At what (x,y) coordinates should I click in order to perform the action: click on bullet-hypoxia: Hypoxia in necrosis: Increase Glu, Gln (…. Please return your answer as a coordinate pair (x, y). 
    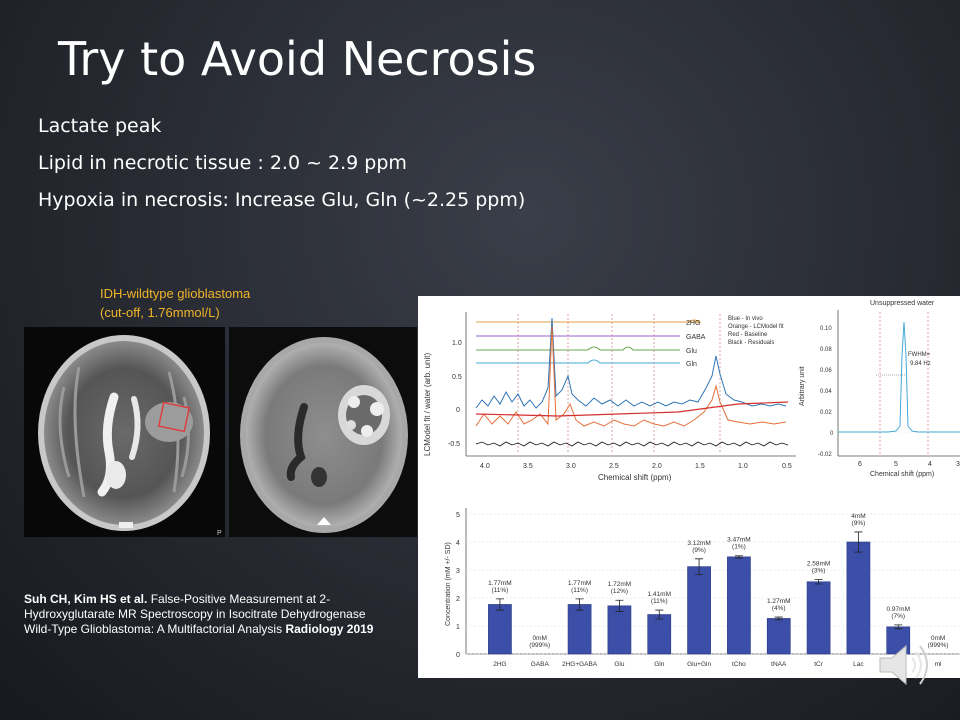
    Looking at the image, I should click on (282, 200).